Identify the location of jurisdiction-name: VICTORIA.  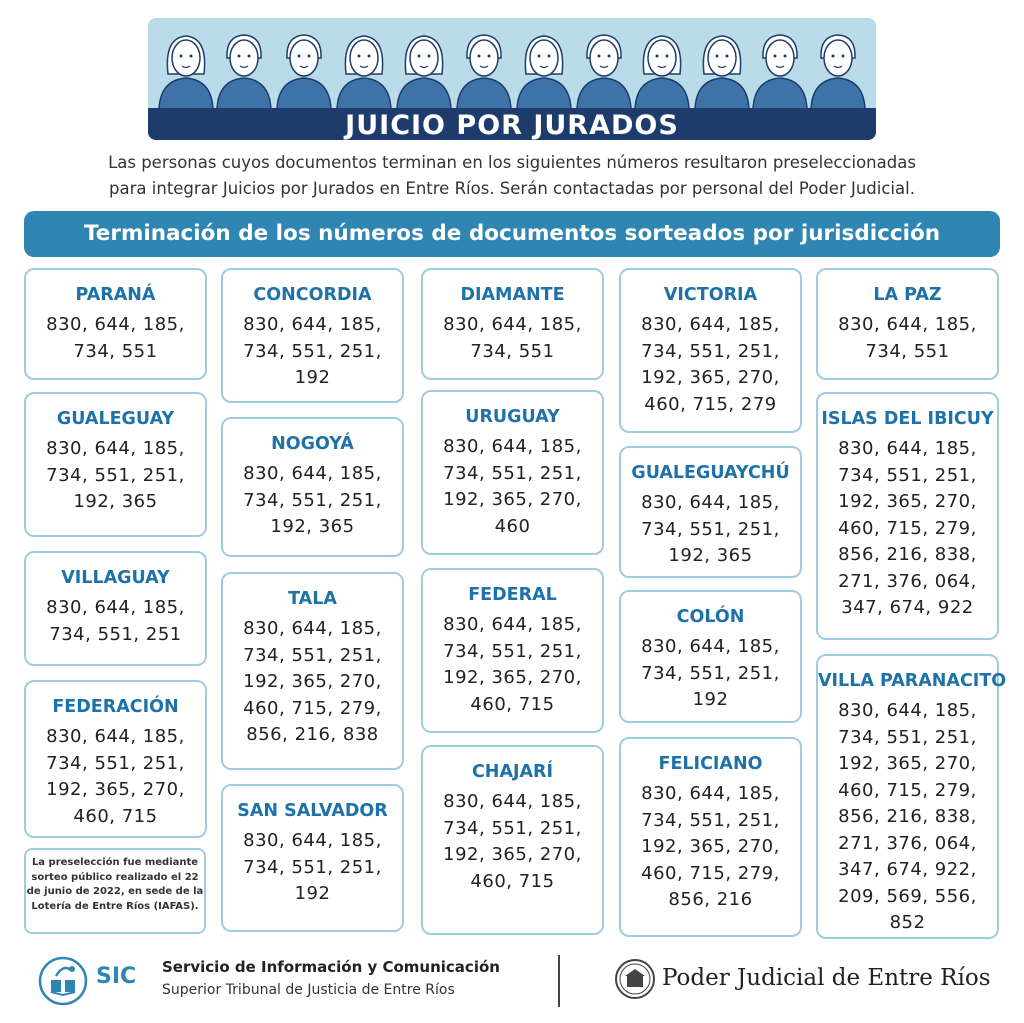
(710, 295).